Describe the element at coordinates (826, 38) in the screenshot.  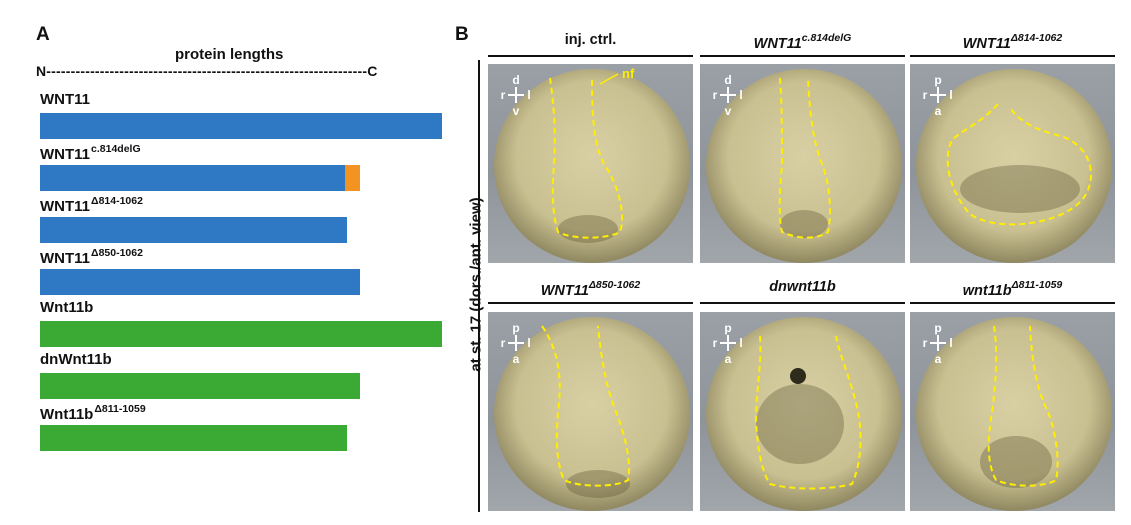
I see `column-header-variant: c.814delG` at that location.